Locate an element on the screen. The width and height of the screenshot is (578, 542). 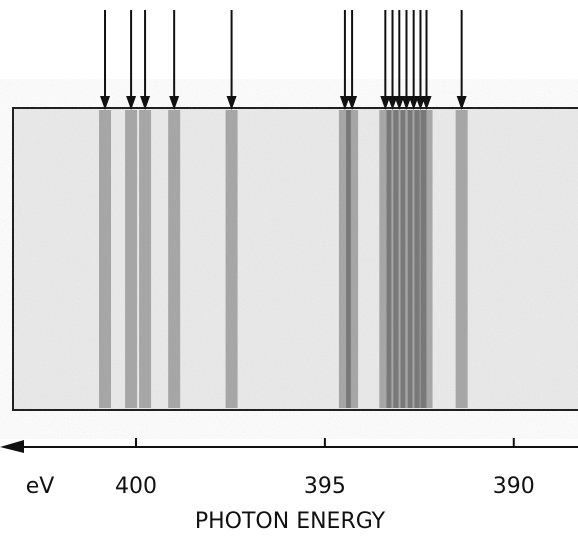
unit-label: eV is located at coordinates (40, 486).